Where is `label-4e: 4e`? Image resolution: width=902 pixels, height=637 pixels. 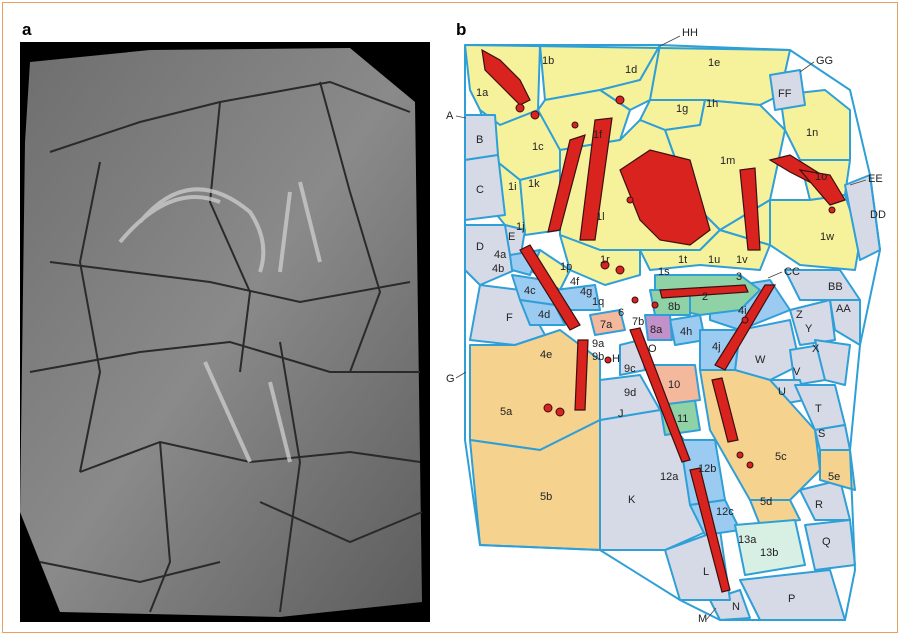 label-4e: 4e is located at coordinates (546, 355).